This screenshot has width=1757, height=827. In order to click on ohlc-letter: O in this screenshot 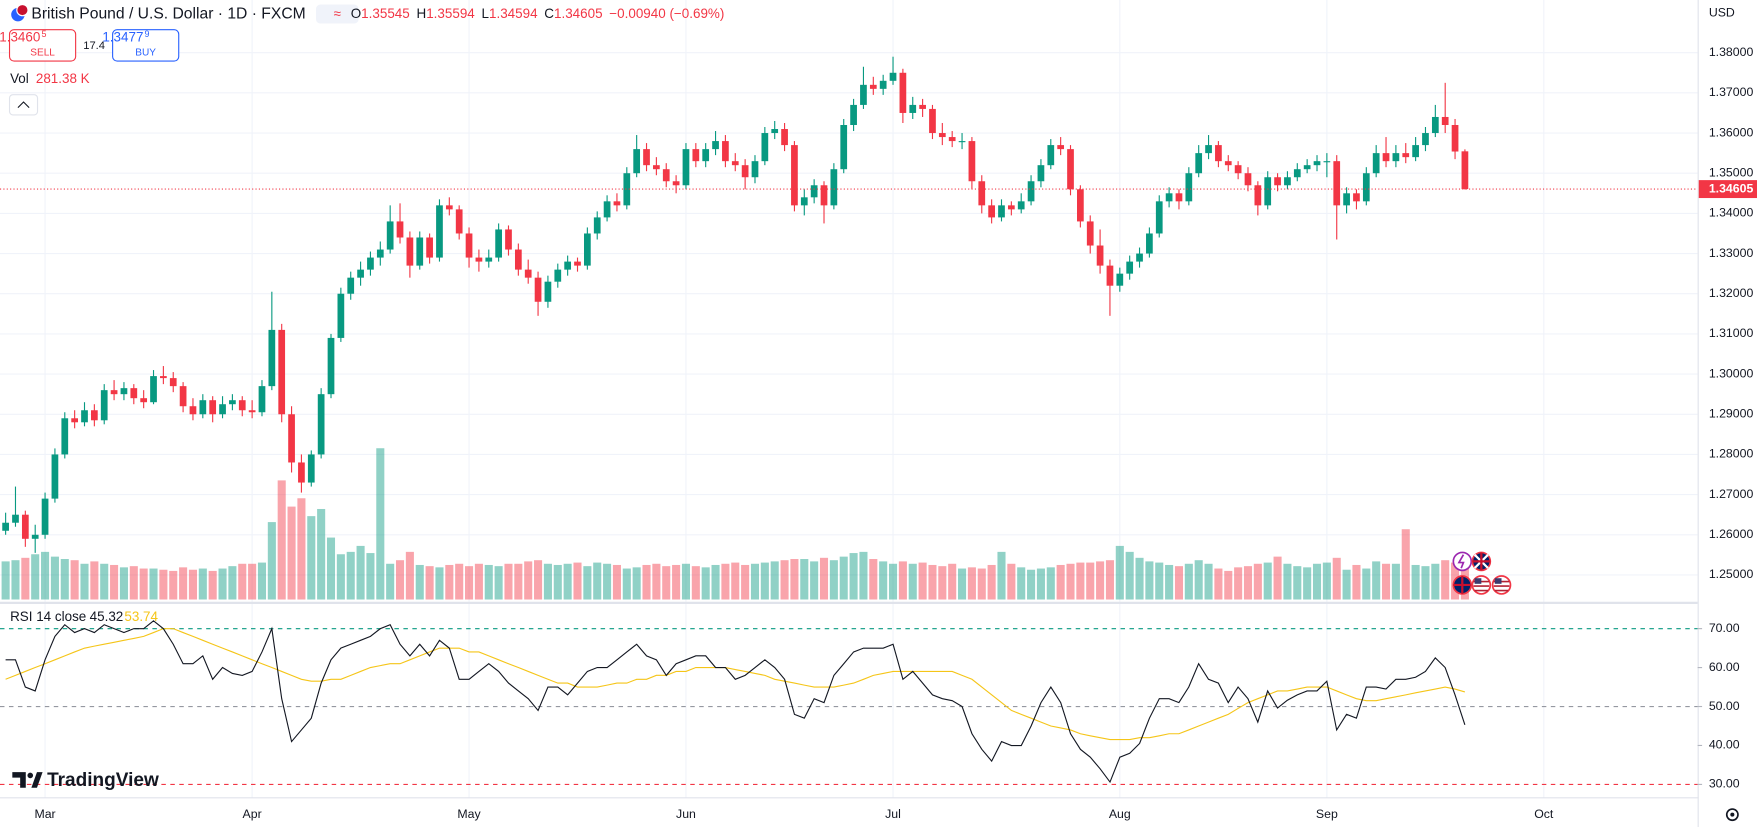, I will do `click(356, 13)`.